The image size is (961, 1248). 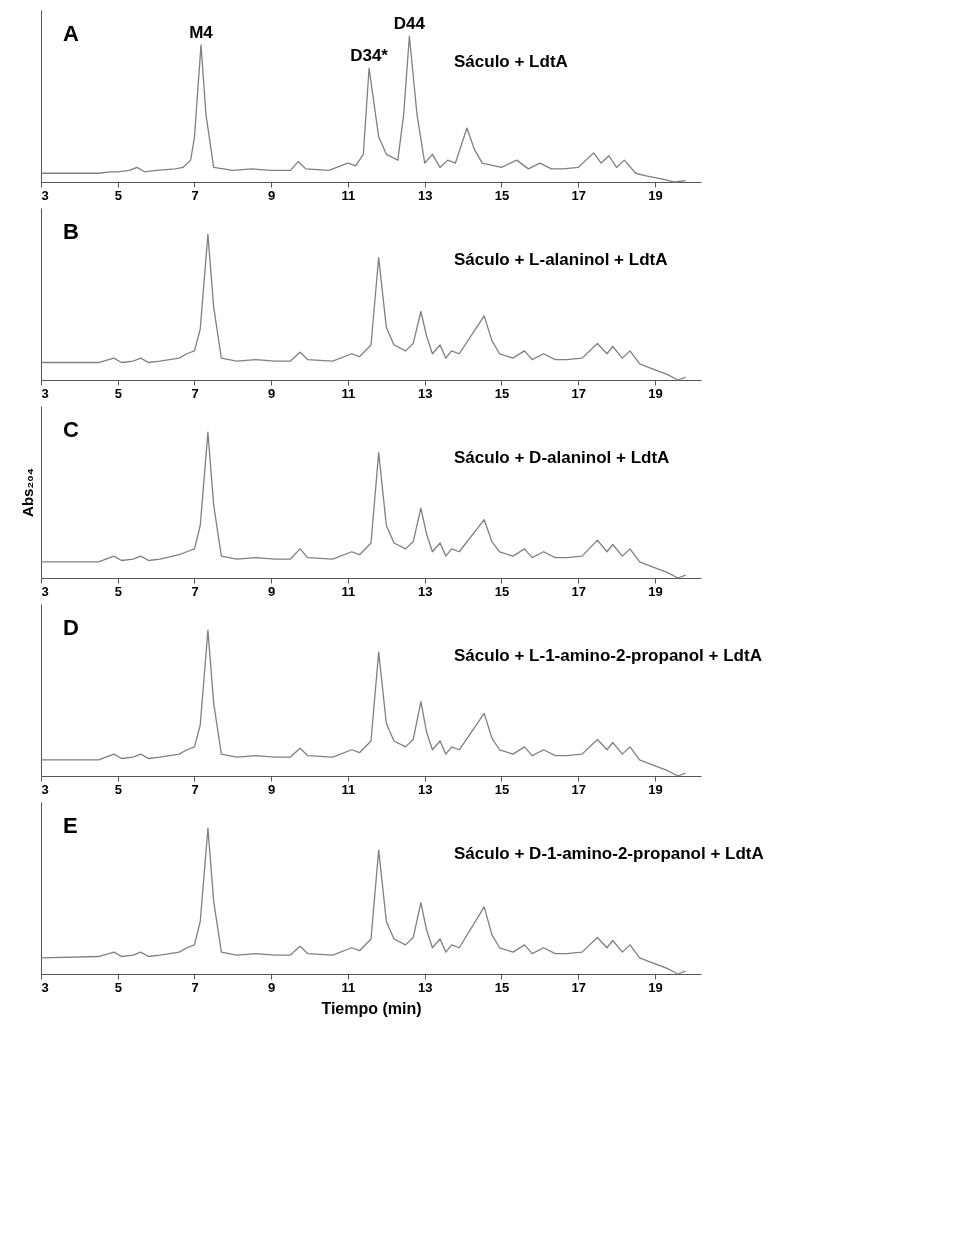 I want to click on x-axis-title: Tiempo (min), so click(x=371, y=1008).